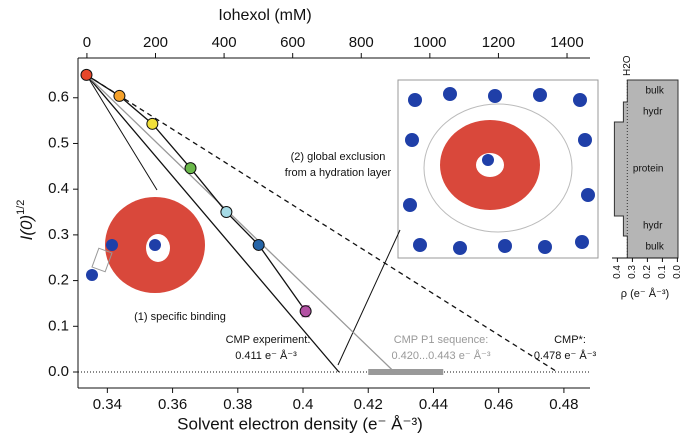 This screenshot has height=433, width=680. I want to click on x2-tick-label: 0, so click(87, 42).